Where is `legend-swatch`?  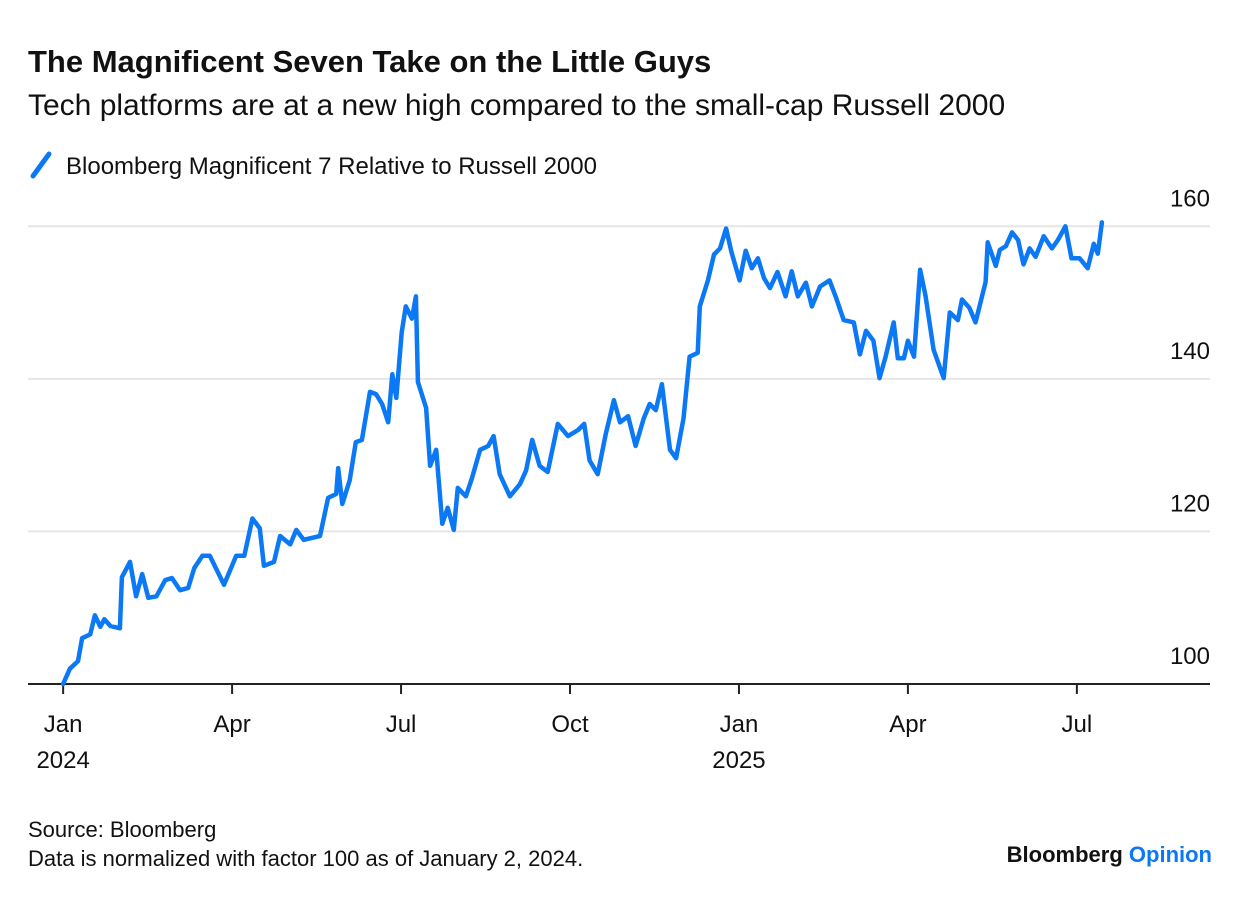 legend-swatch is located at coordinates (41, 165).